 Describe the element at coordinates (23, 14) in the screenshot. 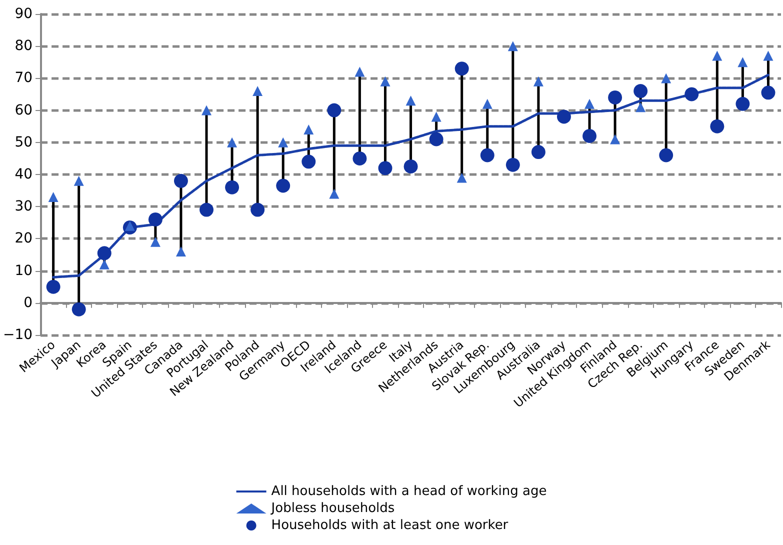

I see `y-tick-label: 90` at that location.